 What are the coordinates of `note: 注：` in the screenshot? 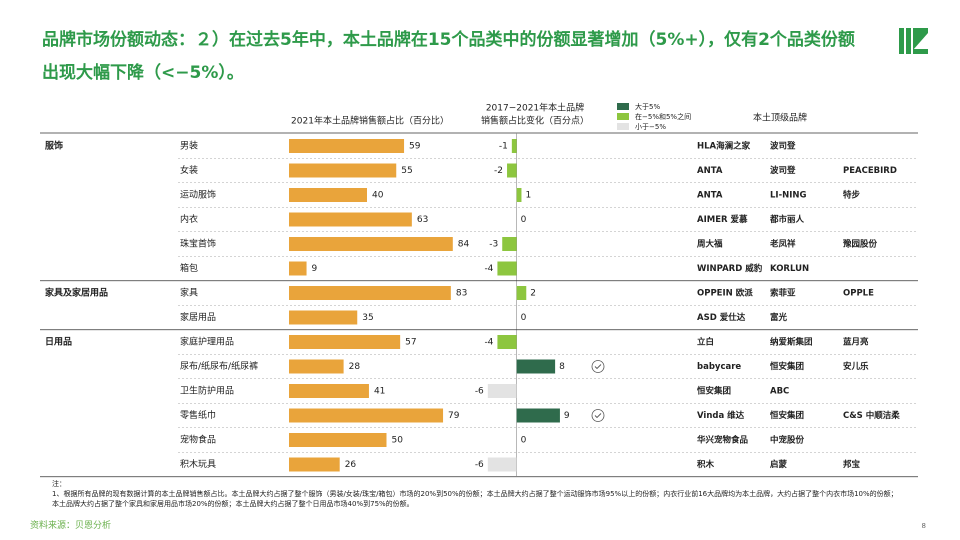 It's located at (59, 484).